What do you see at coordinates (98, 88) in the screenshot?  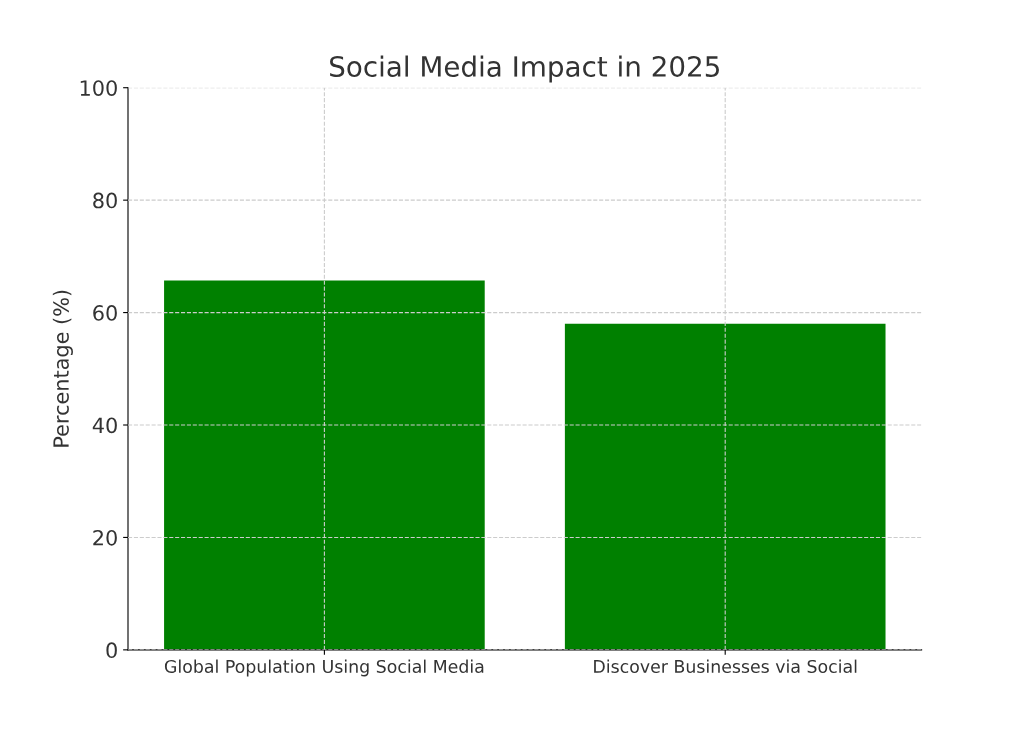 I see `y-tick-label: 100` at bounding box center [98, 88].